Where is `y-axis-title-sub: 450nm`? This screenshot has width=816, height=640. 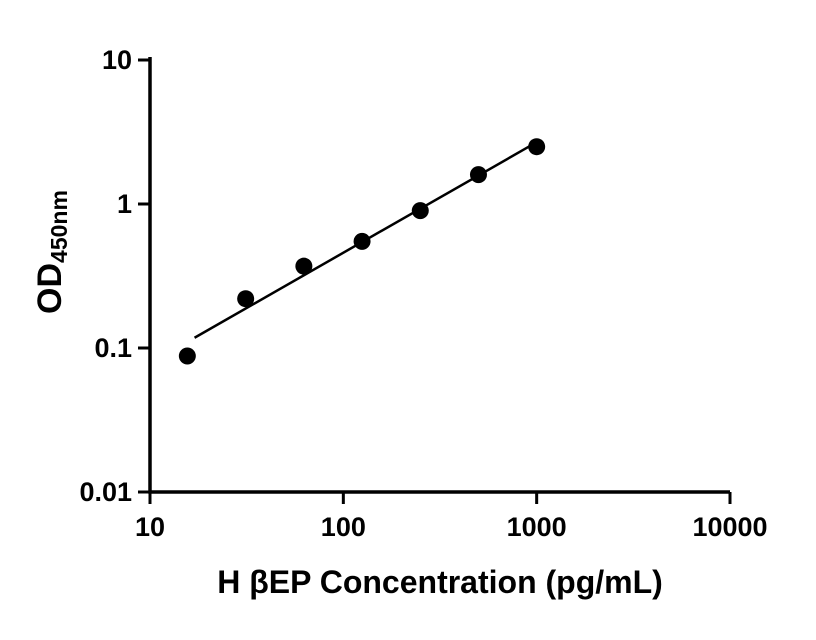 y-axis-title-sub: 450nm is located at coordinates (59, 226).